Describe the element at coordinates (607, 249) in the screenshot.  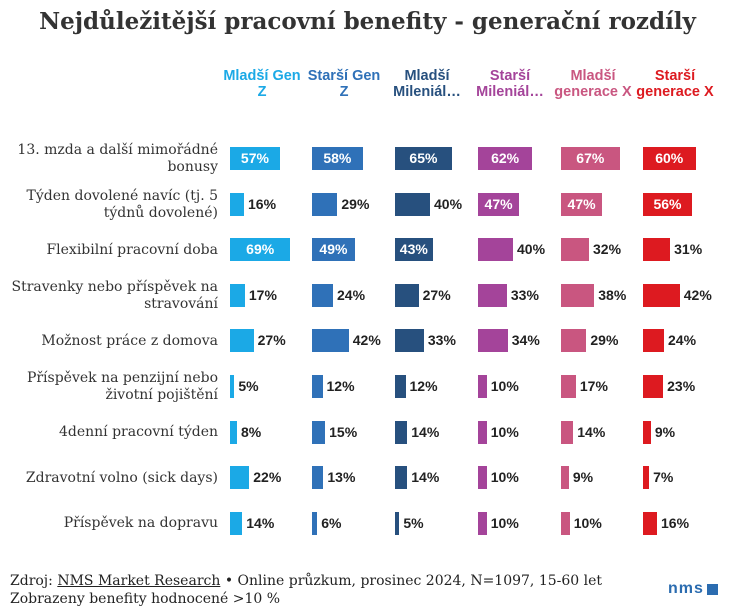
I see `value-label-4-2: 32%` at that location.